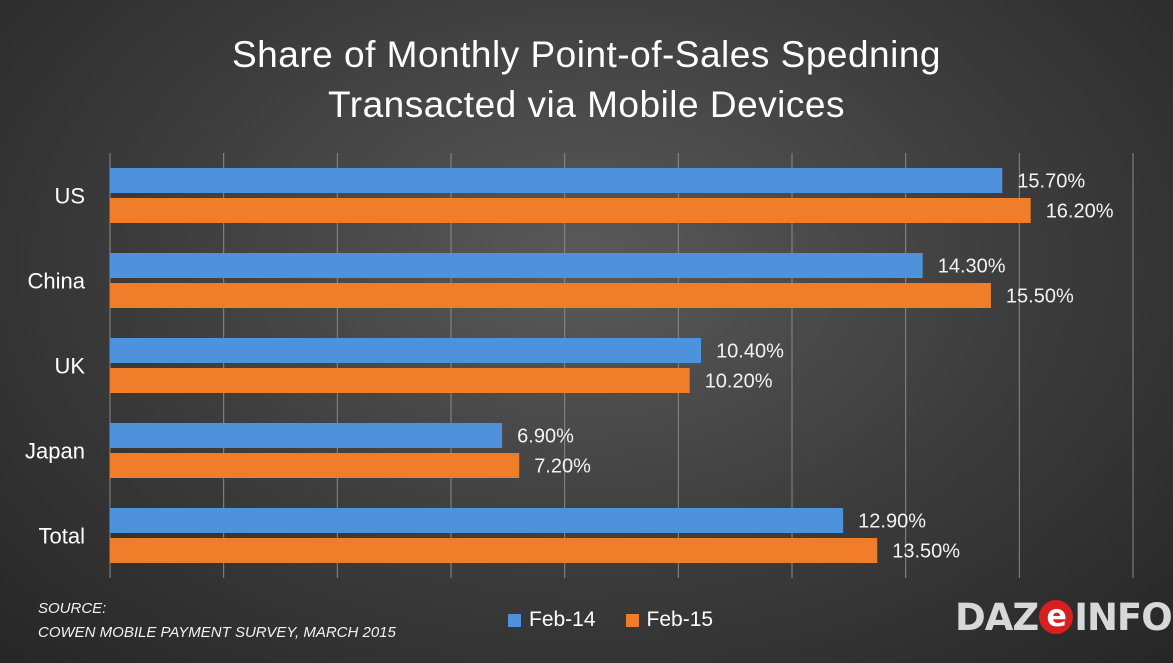  Describe the element at coordinates (926, 552) in the screenshot. I see `data-label: 13.50%` at that location.